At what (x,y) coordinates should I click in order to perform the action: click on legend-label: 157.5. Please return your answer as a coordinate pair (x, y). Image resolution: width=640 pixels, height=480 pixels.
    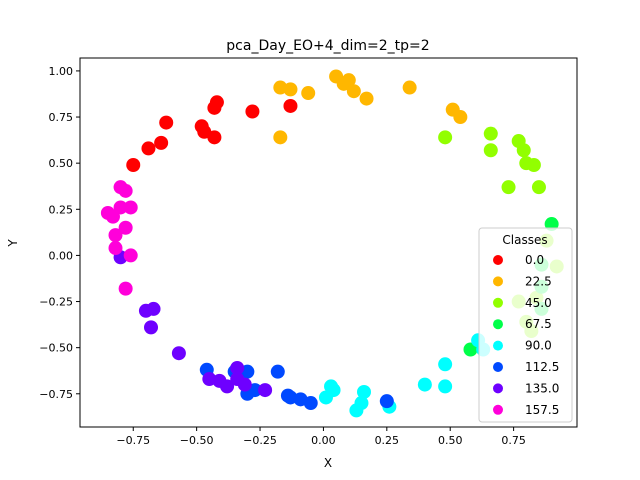
    Looking at the image, I should click on (542, 410).